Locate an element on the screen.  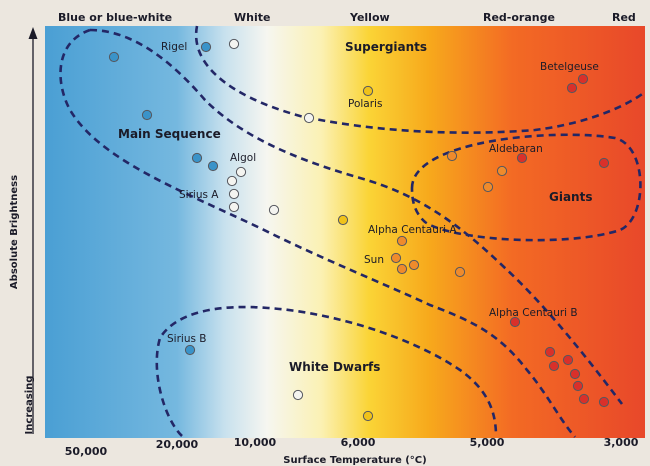
y-axis-label: Absolute Brightness is located at coordinates (14, 232).